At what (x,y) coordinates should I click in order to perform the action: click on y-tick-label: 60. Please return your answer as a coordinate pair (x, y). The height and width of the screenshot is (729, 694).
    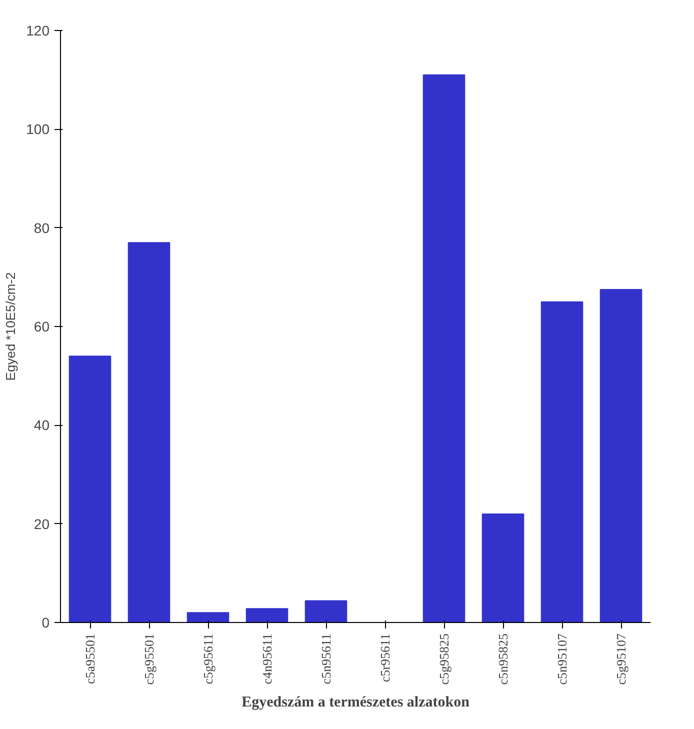
    Looking at the image, I should click on (42, 326).